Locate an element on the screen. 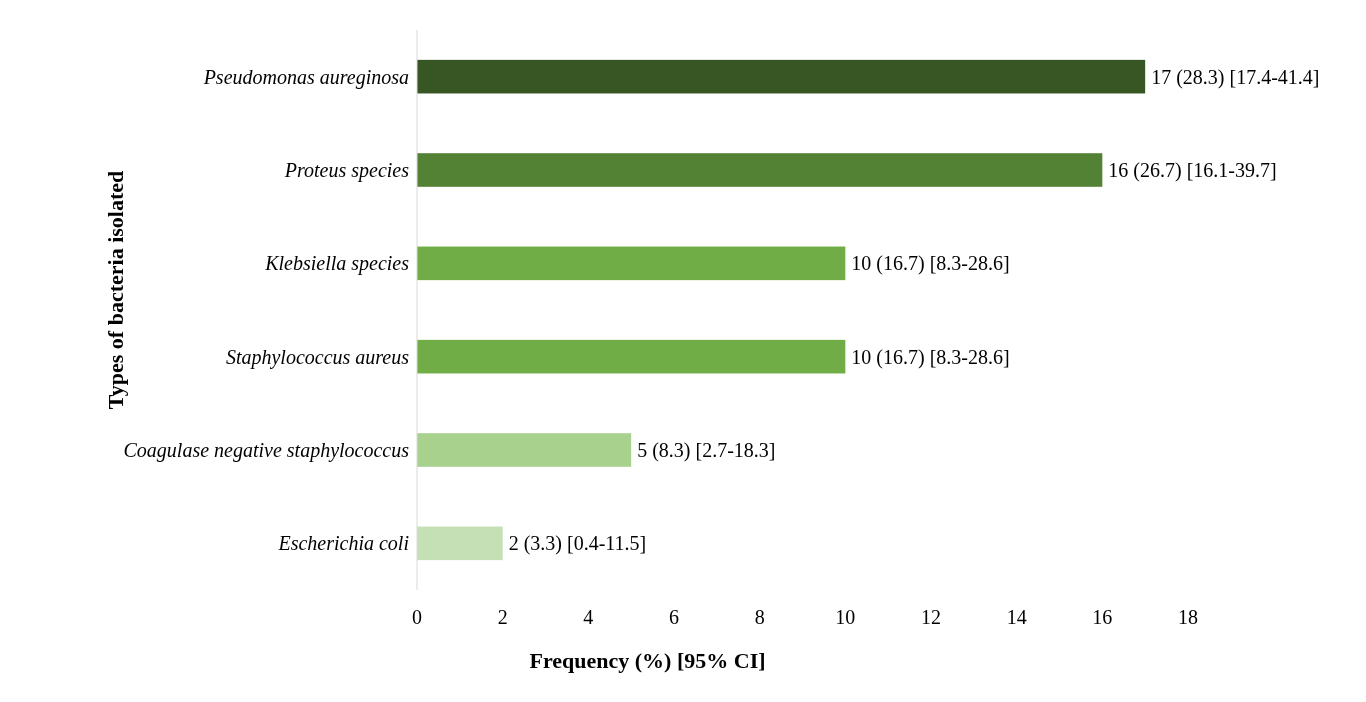 The height and width of the screenshot is (702, 1366). x-tick-label: 6 is located at coordinates (674, 617).